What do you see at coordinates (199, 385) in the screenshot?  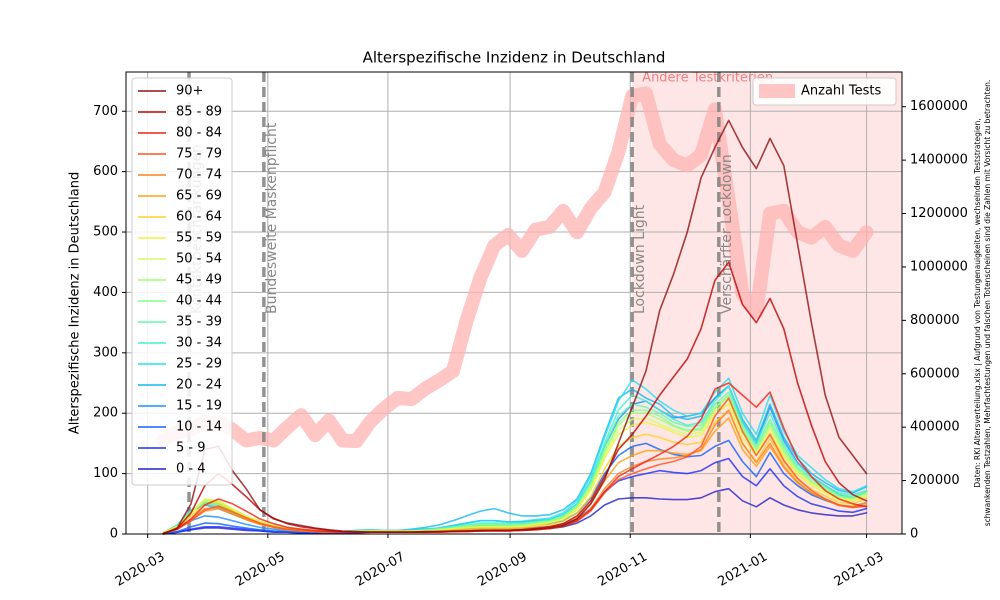 I see `legend-label: 20 - 24` at bounding box center [199, 385].